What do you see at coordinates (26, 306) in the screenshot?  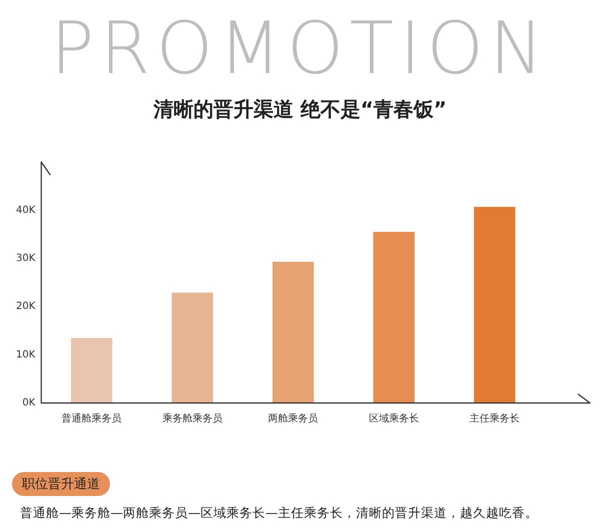 I see `y-tick-label: 20K` at bounding box center [26, 306].